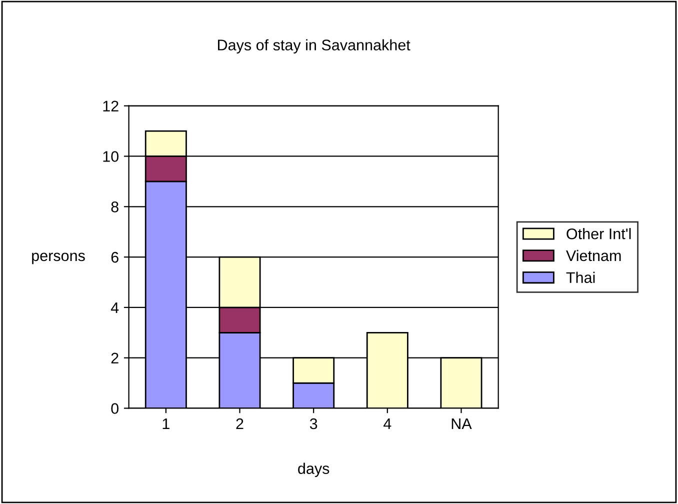 This screenshot has height=504, width=678. I want to click on y-axis-title: persons, so click(58, 258).